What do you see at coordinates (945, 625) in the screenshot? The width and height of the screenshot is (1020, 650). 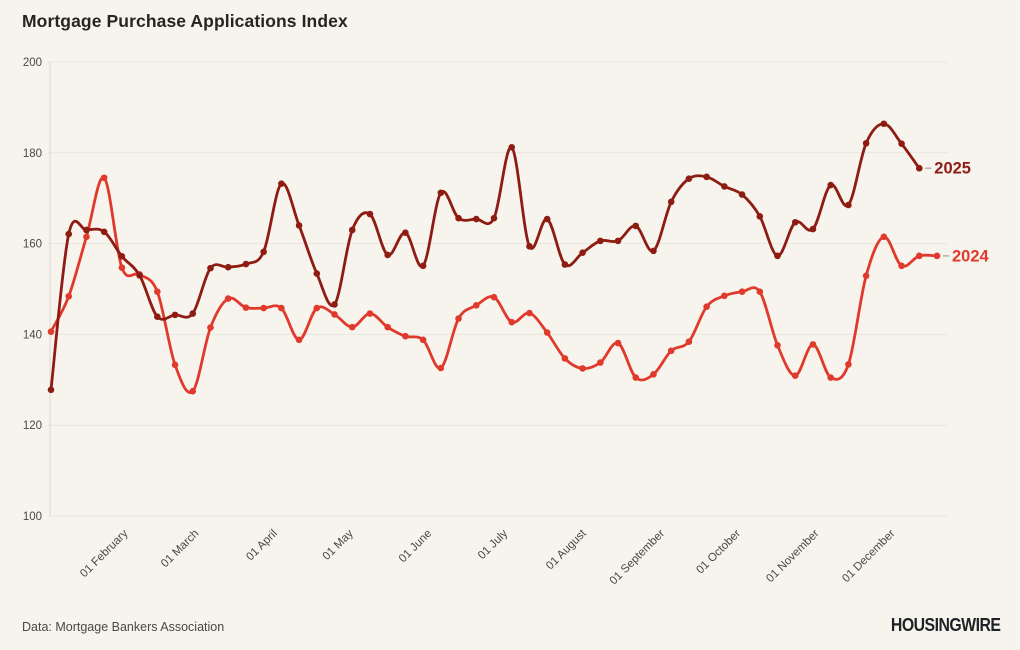 I see `brand-logo: HOUSINGWIRE` at bounding box center [945, 625].